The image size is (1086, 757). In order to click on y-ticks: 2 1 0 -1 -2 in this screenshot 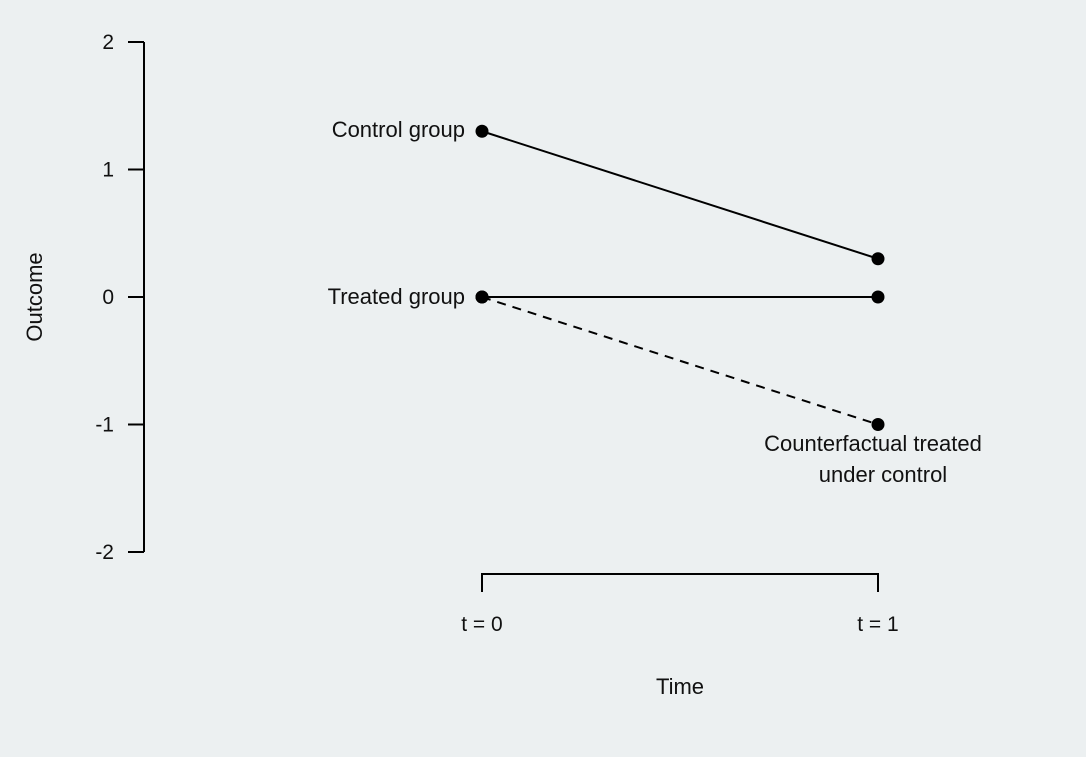, I will do `click(119, 297)`.